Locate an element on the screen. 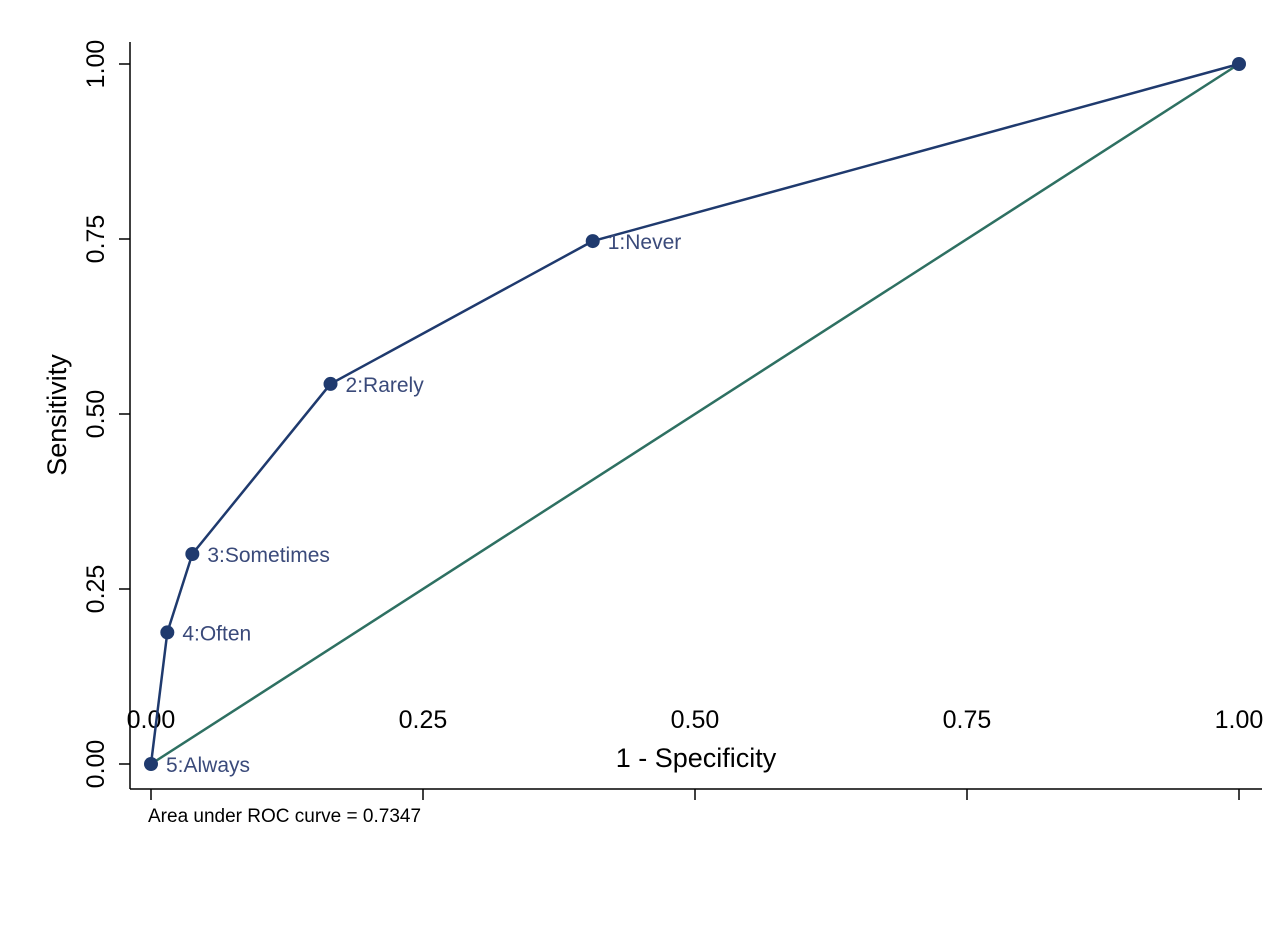 Image resolution: width=1281 pixels, height=945 pixels. y-tick-label: 0.75 is located at coordinates (96, 239).